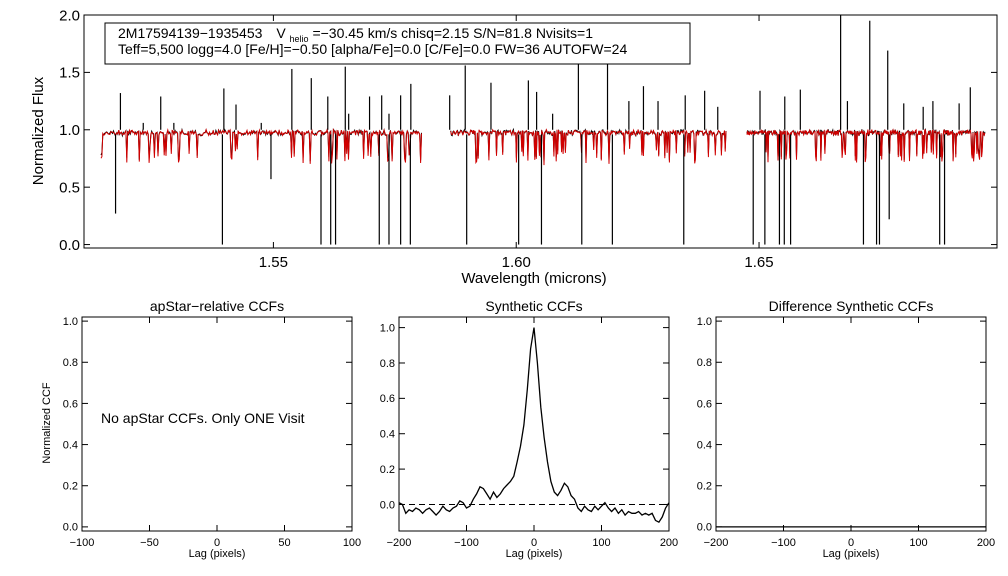 The height and width of the screenshot is (576, 1008). Describe the element at coordinates (516, 262) in the screenshot. I see `spectrum-x-tick-label: 1.60` at that location.